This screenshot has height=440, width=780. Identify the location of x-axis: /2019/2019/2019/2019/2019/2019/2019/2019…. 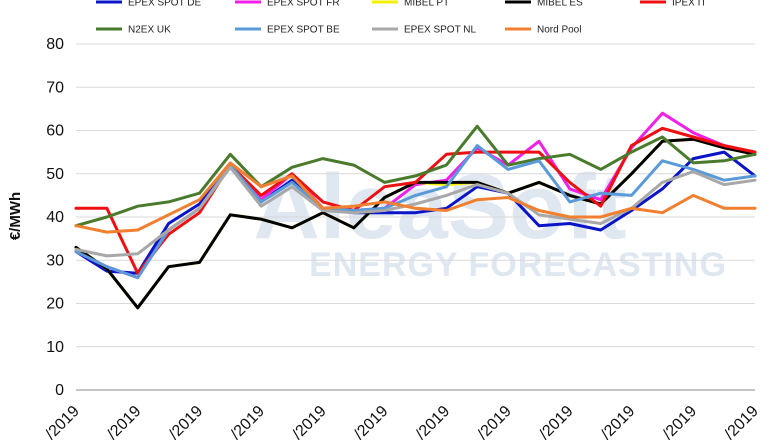
(401, 421).